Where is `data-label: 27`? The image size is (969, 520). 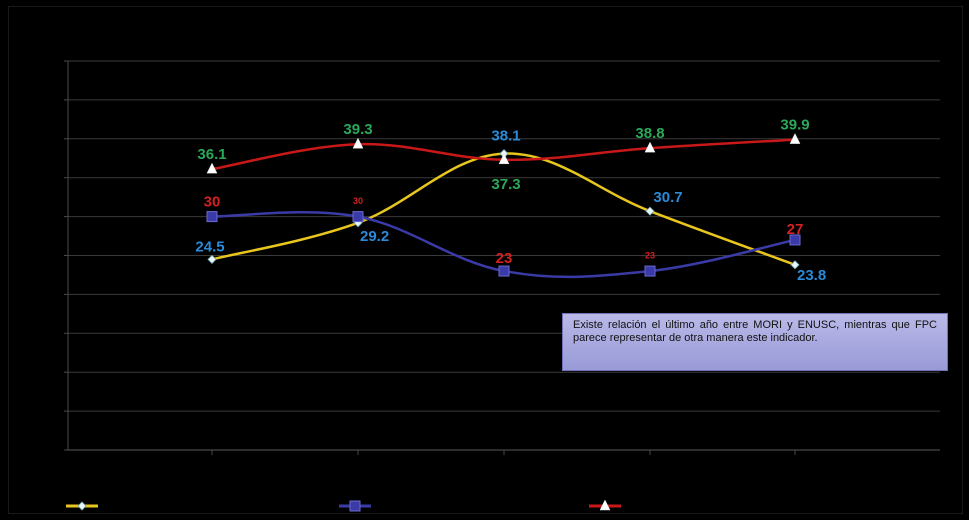
data-label: 27 is located at coordinates (795, 229).